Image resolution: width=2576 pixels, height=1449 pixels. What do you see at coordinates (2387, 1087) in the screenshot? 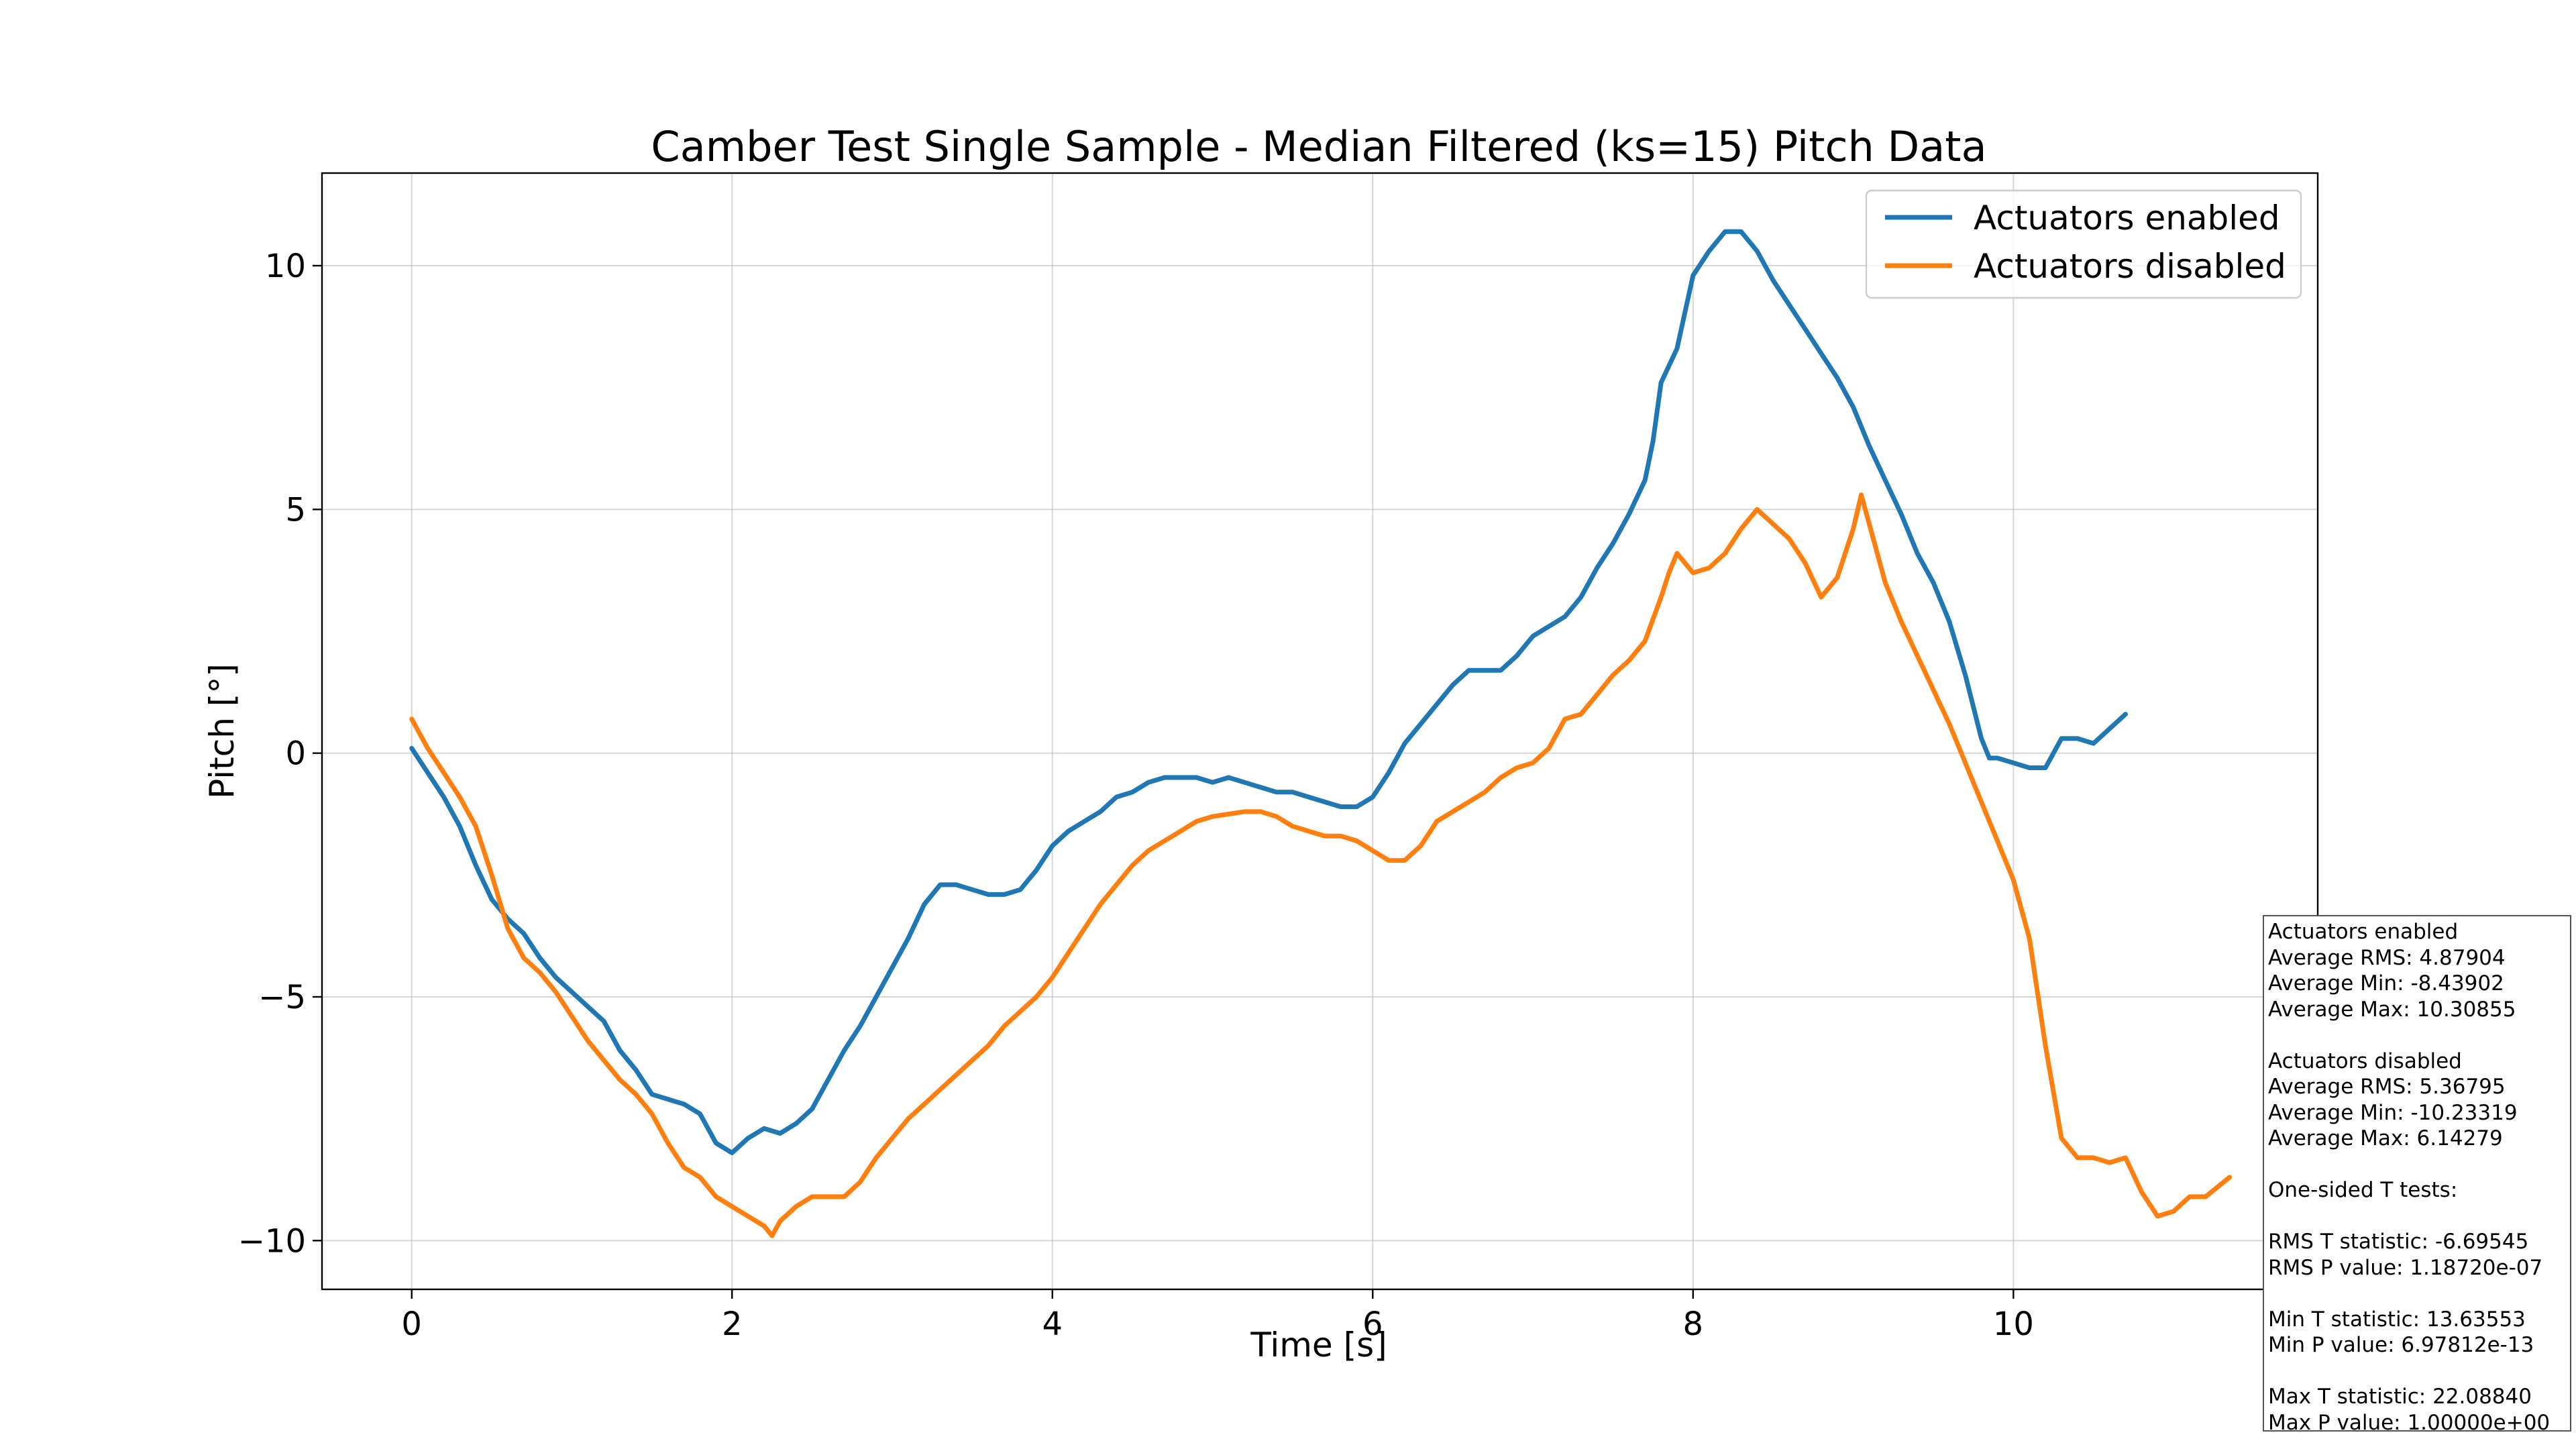
I see `stats-line: Average RMS: 5.36795` at bounding box center [2387, 1087].